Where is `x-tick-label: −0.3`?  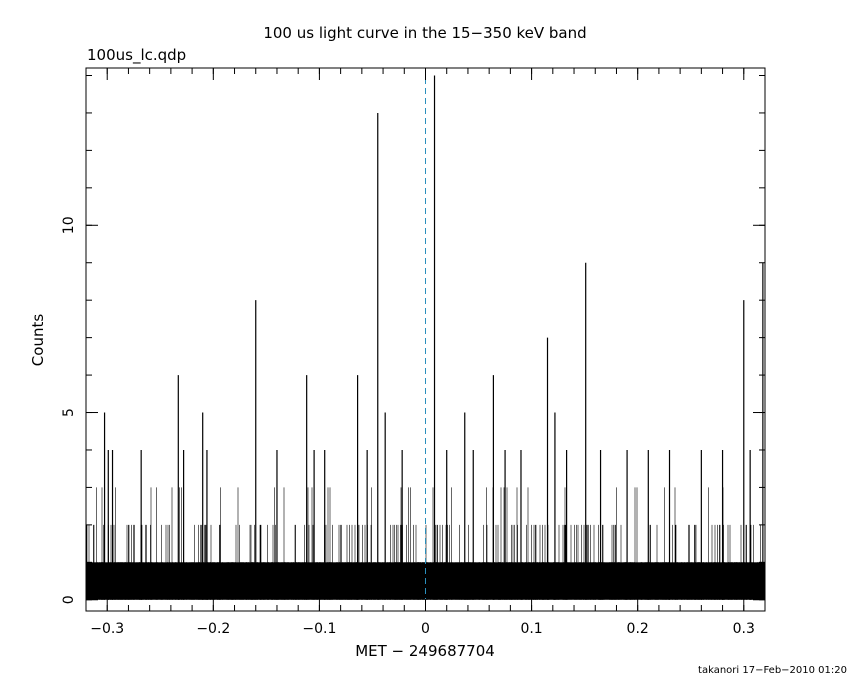 x-tick-label: −0.3 is located at coordinates (107, 629).